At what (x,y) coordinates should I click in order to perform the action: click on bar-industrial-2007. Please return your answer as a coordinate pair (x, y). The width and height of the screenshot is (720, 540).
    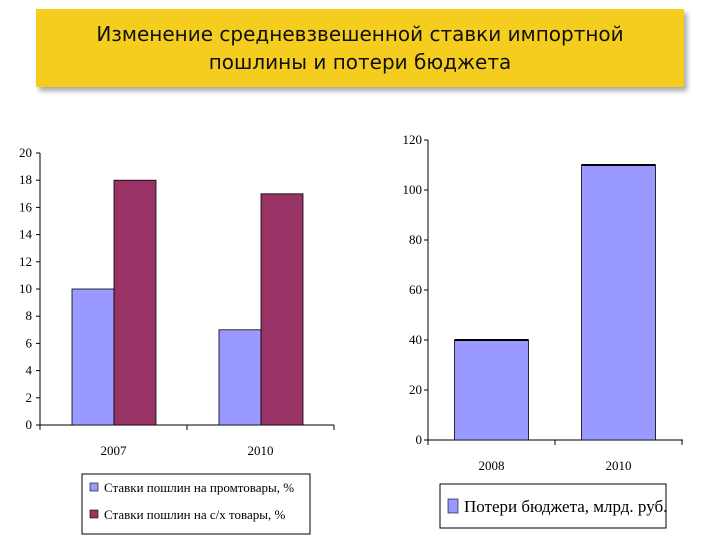
    Looking at the image, I should click on (93, 357).